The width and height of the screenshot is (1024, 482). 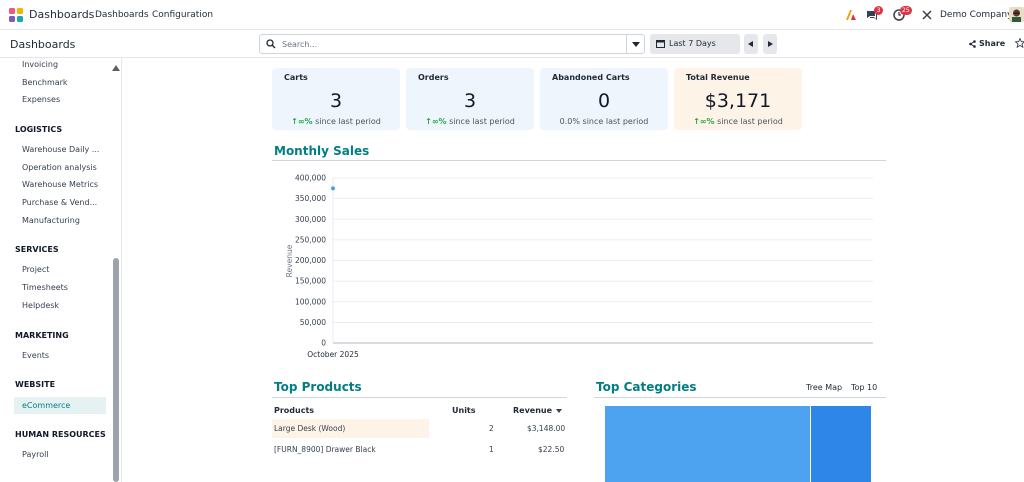 I want to click on page-title: Dashboards, so click(x=43, y=44).